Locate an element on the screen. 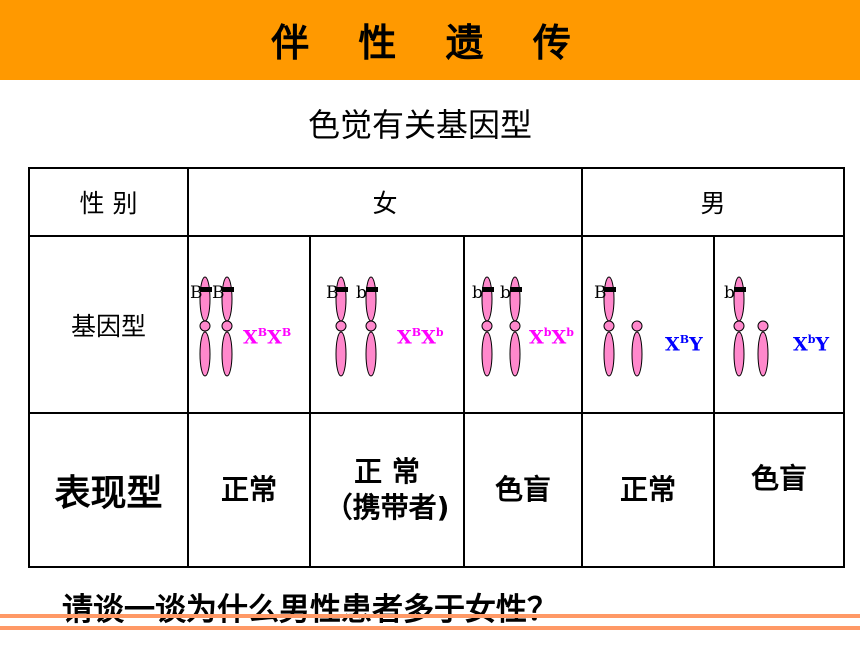  phenotype-cell-2: 正 常 （携带者) is located at coordinates (387, 490).